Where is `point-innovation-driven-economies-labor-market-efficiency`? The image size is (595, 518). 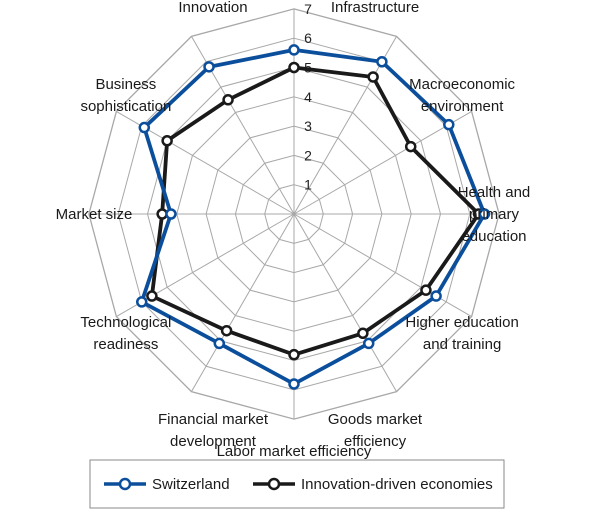
point-innovation-driven-economies-labor-market-efficiency is located at coordinates (294, 354).